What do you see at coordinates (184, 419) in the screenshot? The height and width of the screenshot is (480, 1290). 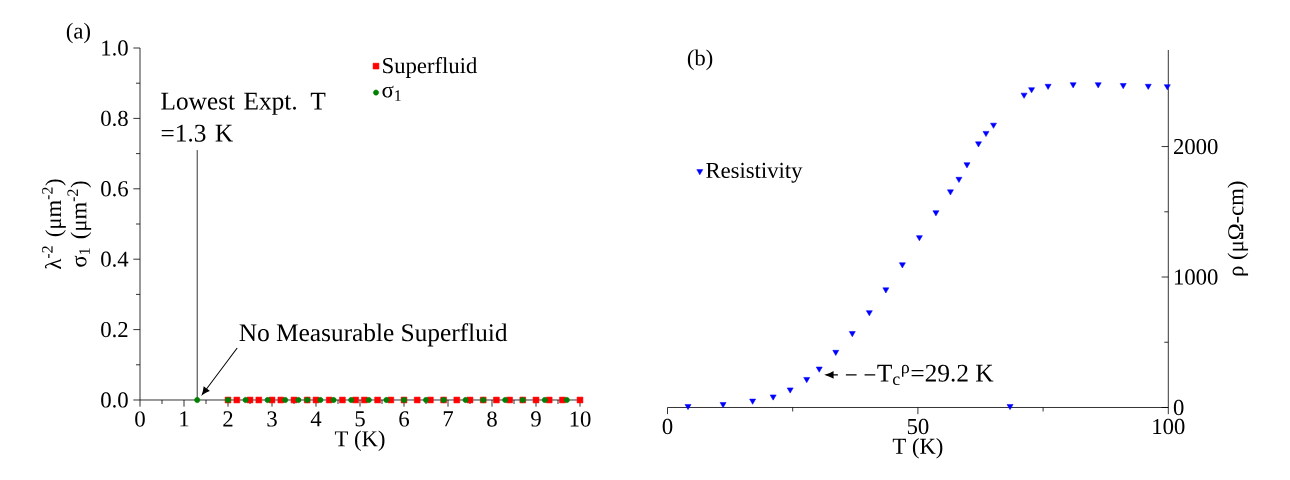 I see `x-tick-label: 1` at bounding box center [184, 419].